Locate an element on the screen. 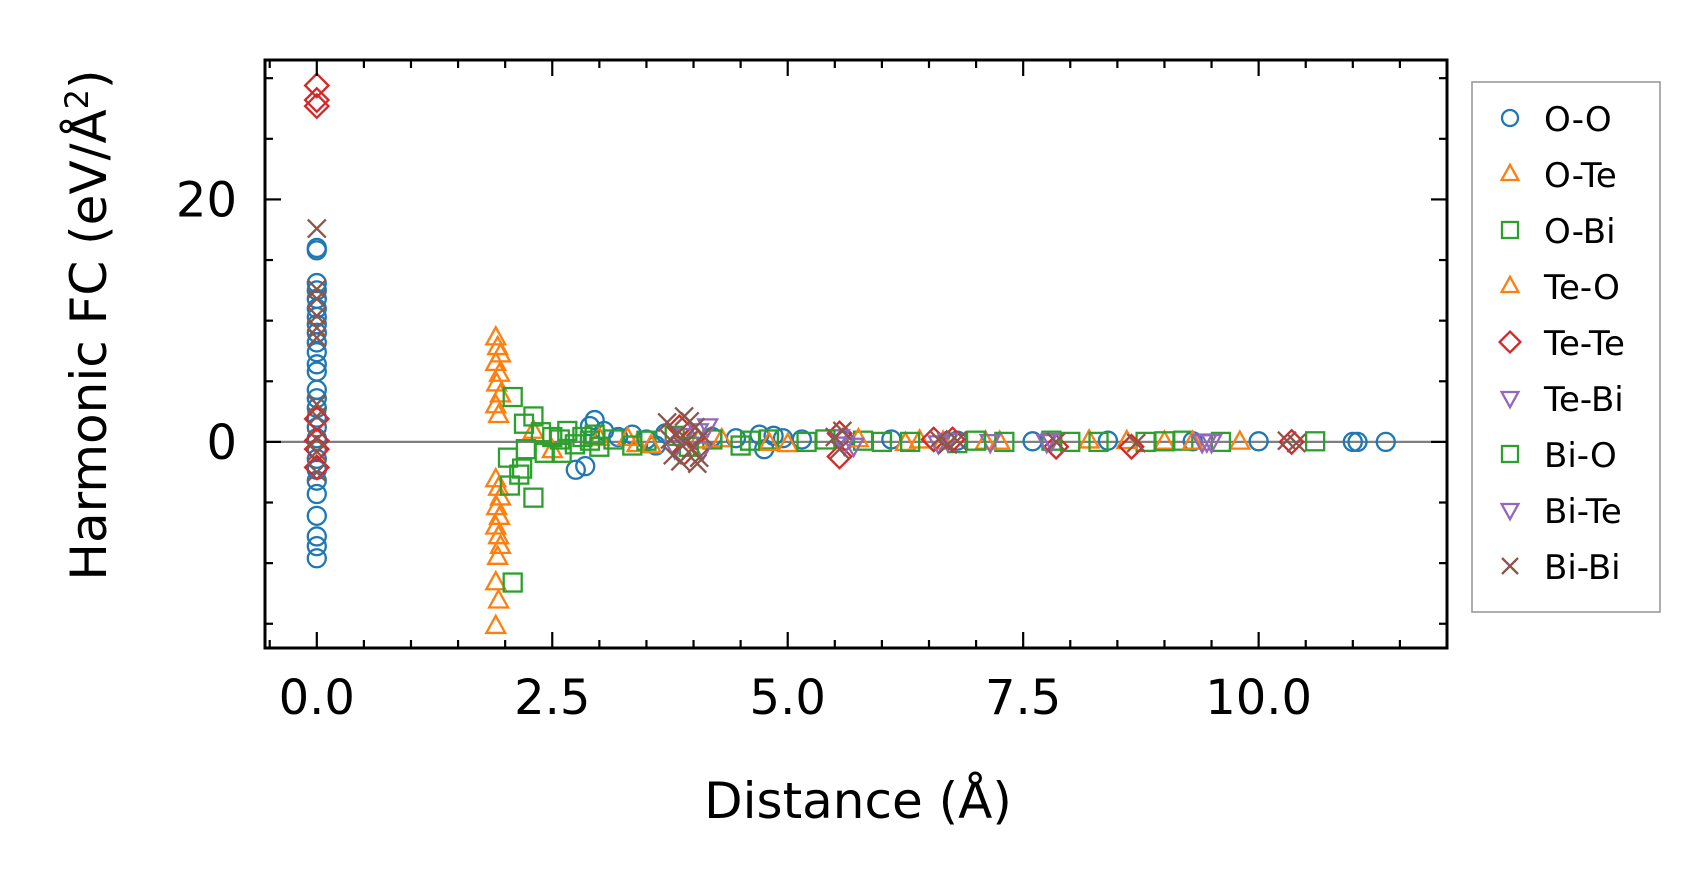 Image resolution: width=1696 pixels, height=883 pixels. legend-marker-te-bi is located at coordinates (1510, 400).